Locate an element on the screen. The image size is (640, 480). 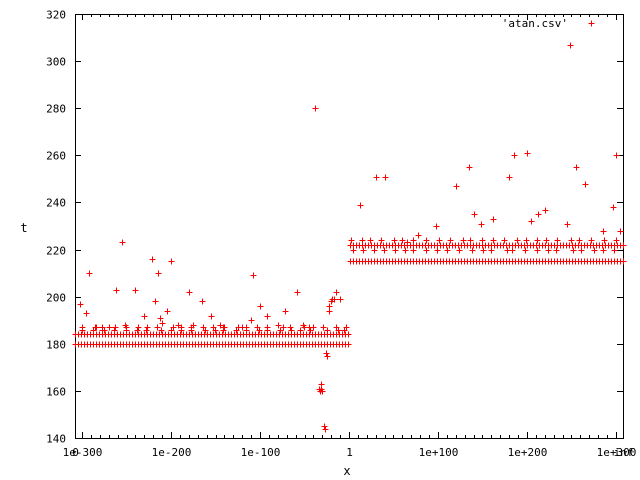
y-tick-label: 240 is located at coordinates (56, 203).